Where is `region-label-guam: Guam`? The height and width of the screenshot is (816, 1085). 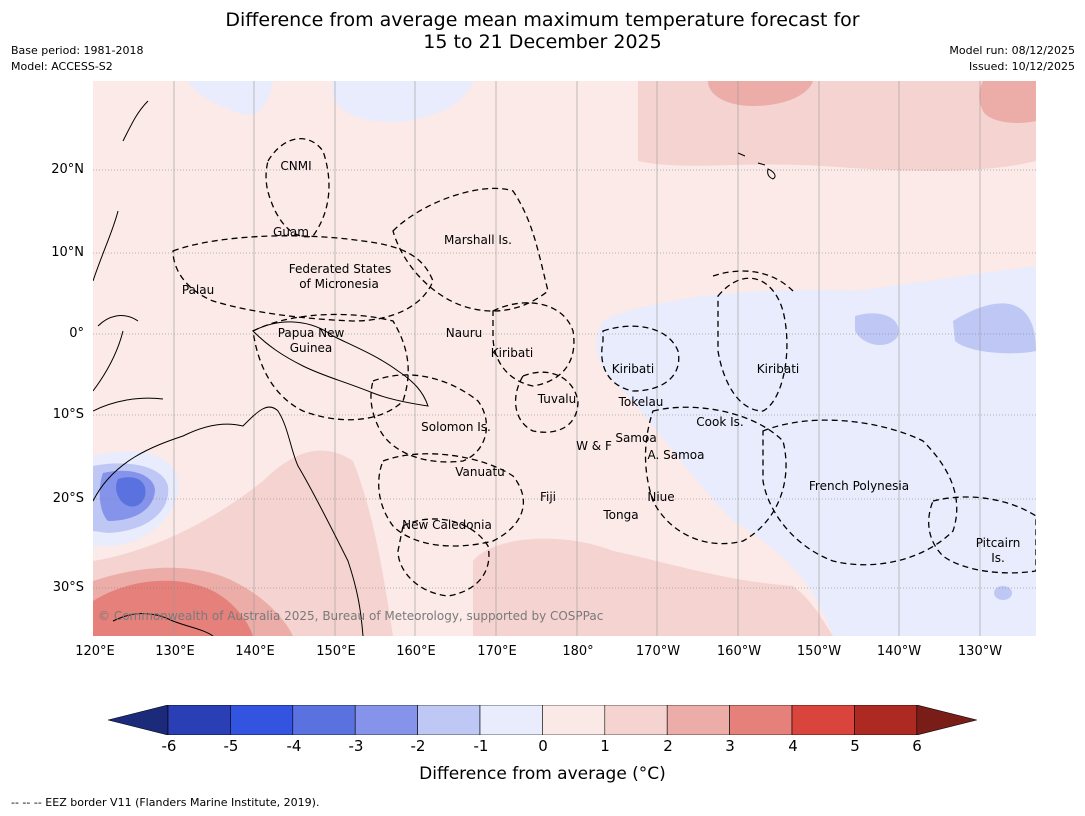
region-label-guam: Guam is located at coordinates (291, 232).